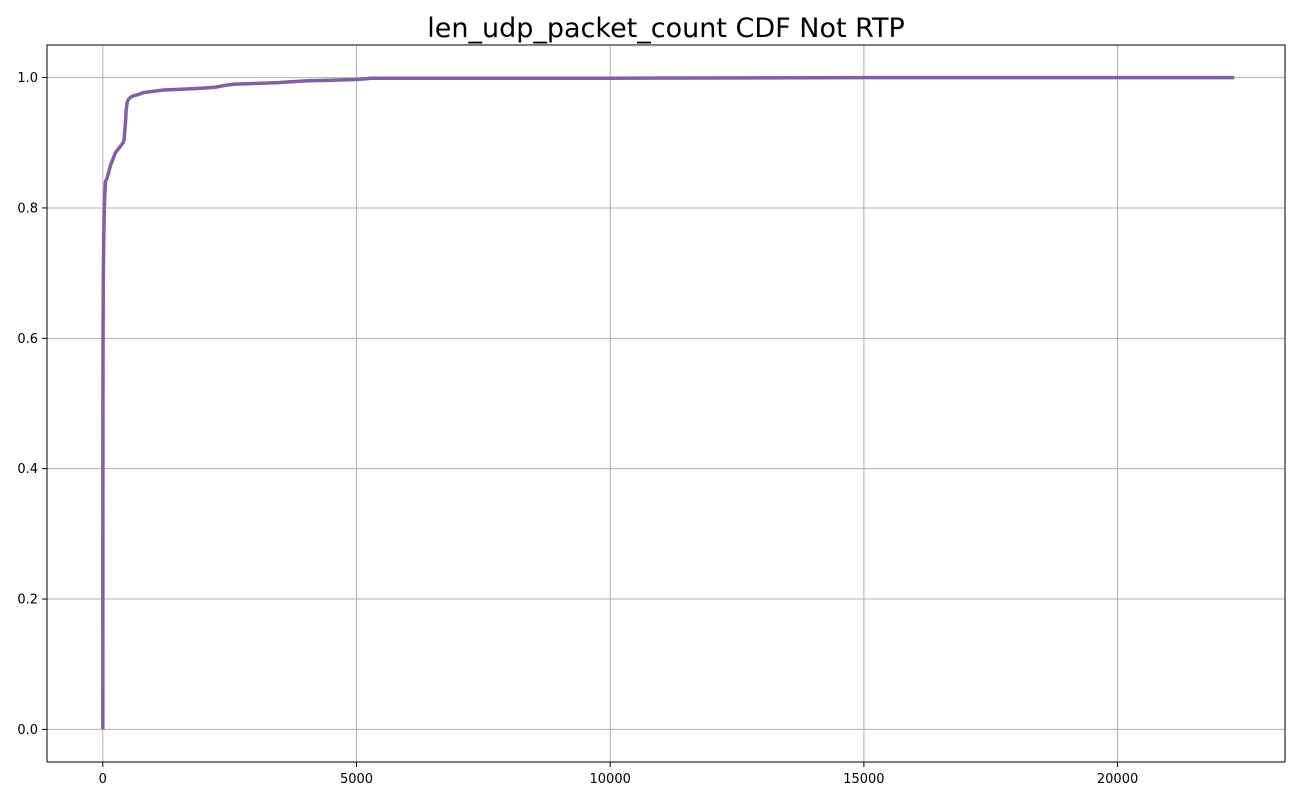 The image size is (1300, 800). What do you see at coordinates (610, 779) in the screenshot?
I see `x-tick-label: 10000` at bounding box center [610, 779].